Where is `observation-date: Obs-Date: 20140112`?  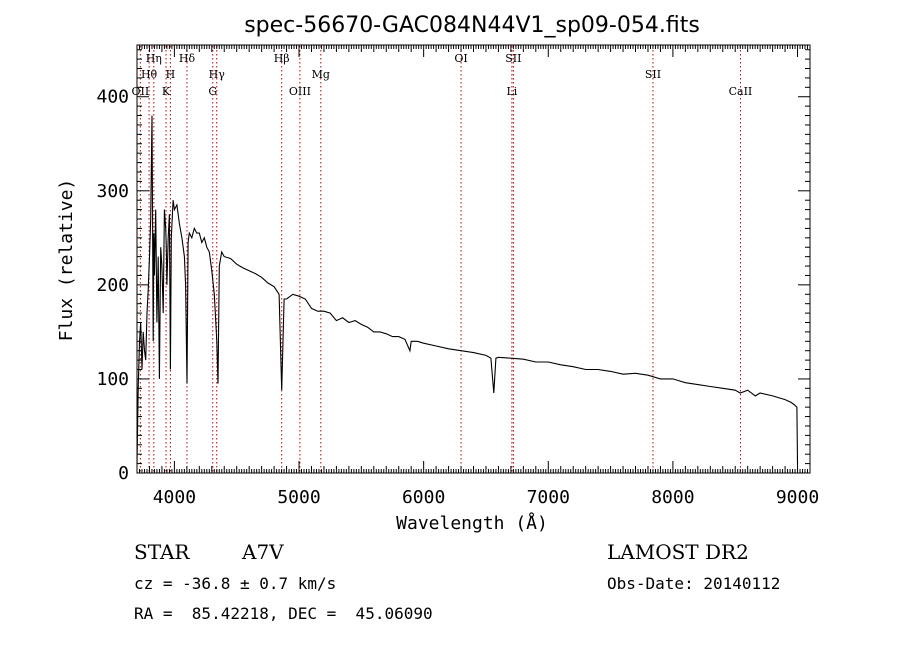
observation-date: Obs-Date: 20140112 is located at coordinates (694, 583).